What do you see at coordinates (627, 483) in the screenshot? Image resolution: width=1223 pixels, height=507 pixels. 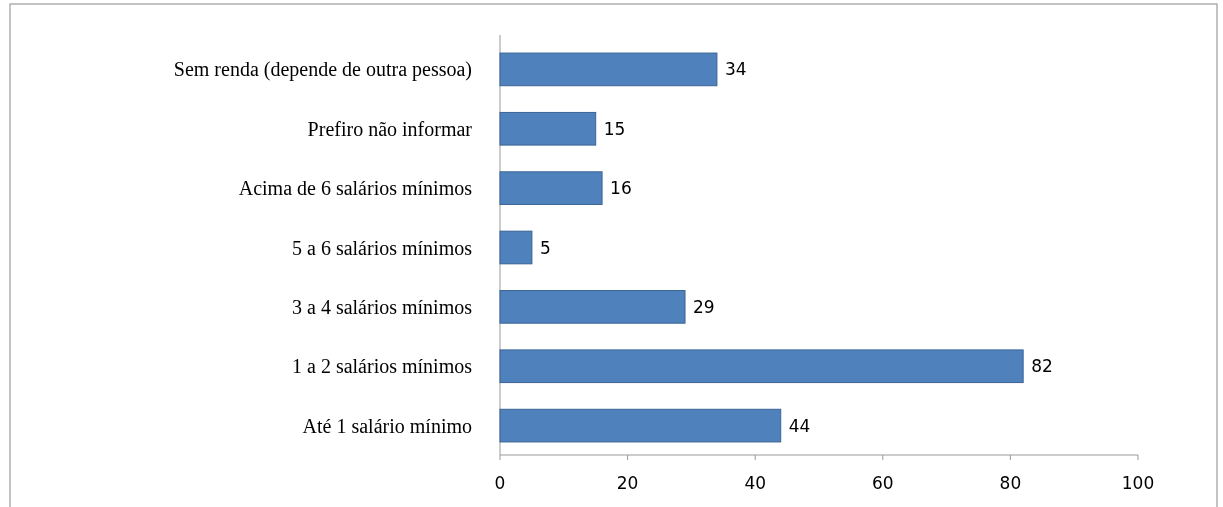 I see `x-tick-label: 20` at bounding box center [627, 483].